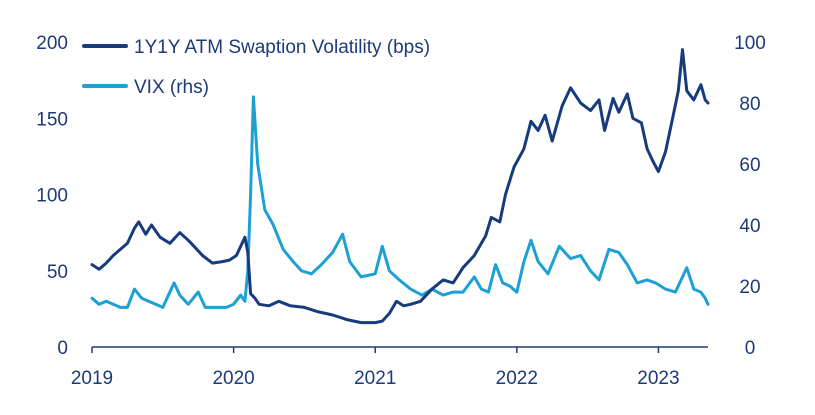 This screenshot has height=415, width=815. I want to click on legend-label-vix: VIX (rhs), so click(171, 87).